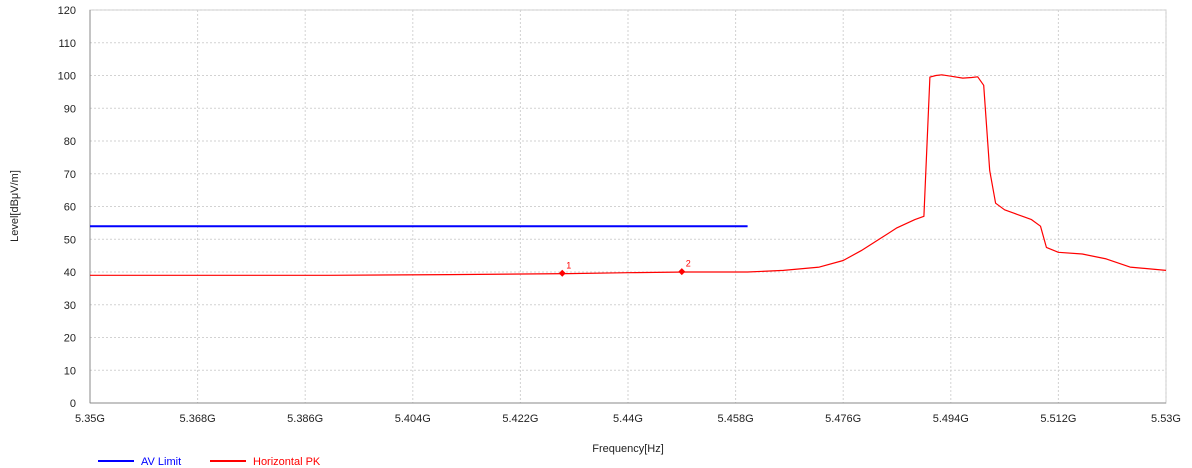  I want to click on y-tick-label: 40, so click(70, 273).